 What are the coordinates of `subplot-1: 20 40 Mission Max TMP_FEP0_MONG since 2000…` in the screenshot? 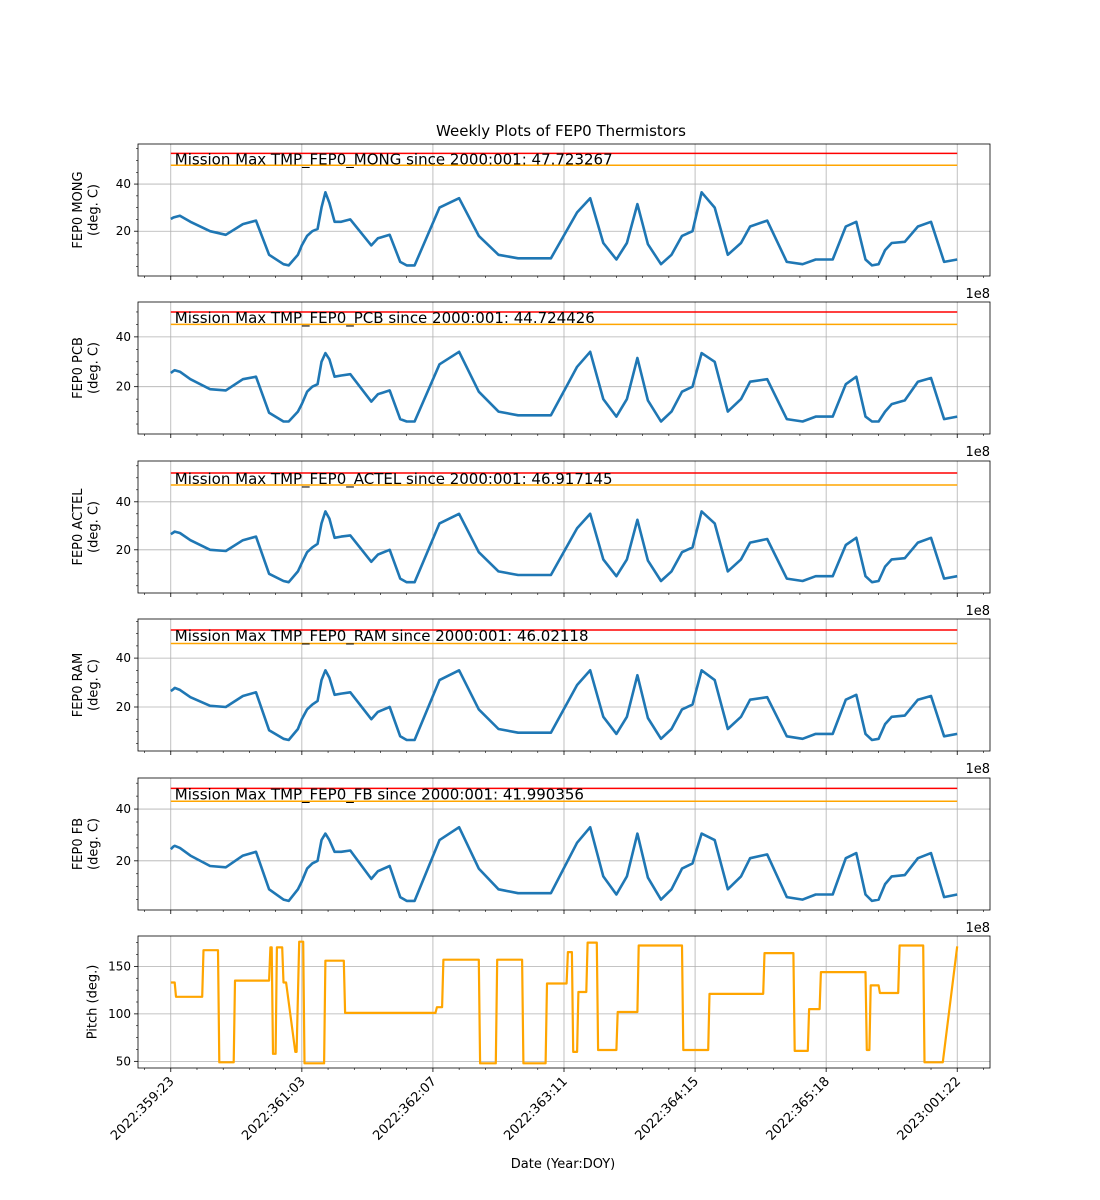 It's located at (531, 222).